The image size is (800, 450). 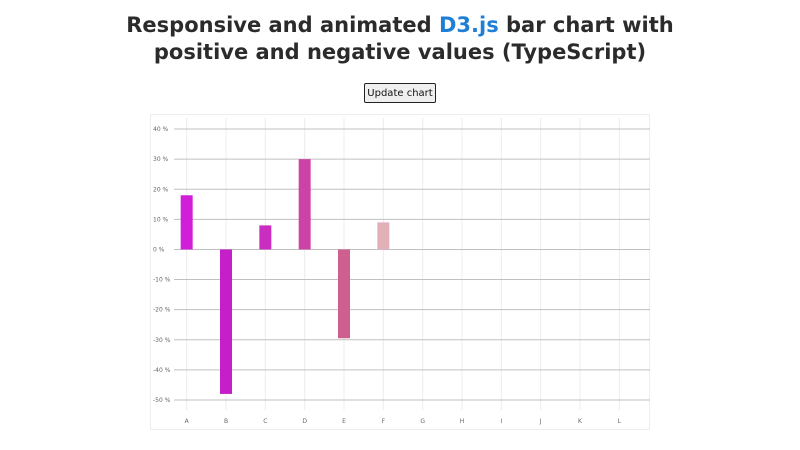 What do you see at coordinates (468, 25) in the screenshot?
I see `d3-link: D3.js` at bounding box center [468, 25].